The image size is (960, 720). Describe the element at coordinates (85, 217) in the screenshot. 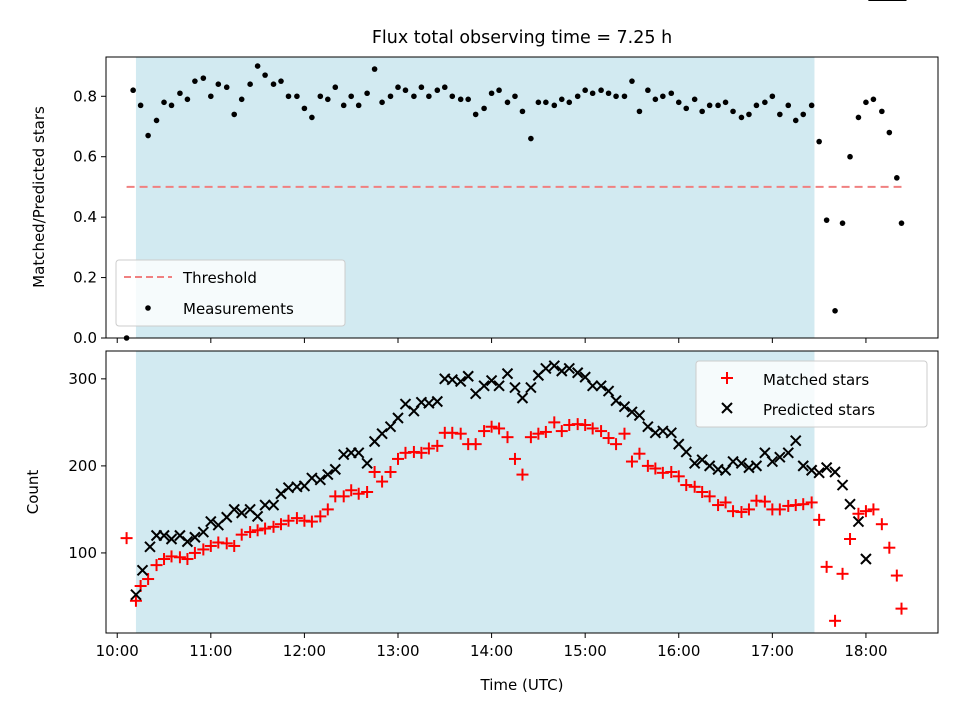

I see `ratio-y-tick-label: 0.4` at that location.